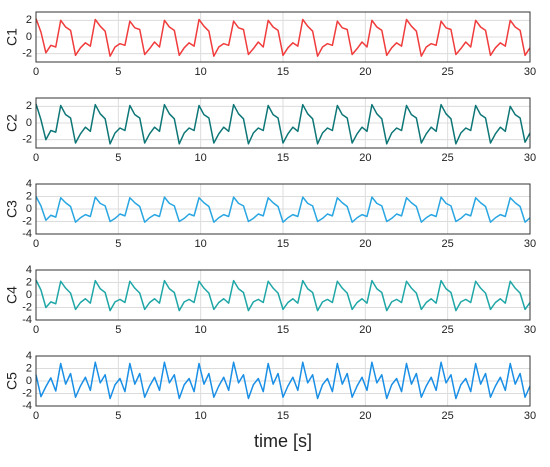  What do you see at coordinates (12, 295) in the screenshot?
I see `y-axis-label: C4` at bounding box center [12, 295].